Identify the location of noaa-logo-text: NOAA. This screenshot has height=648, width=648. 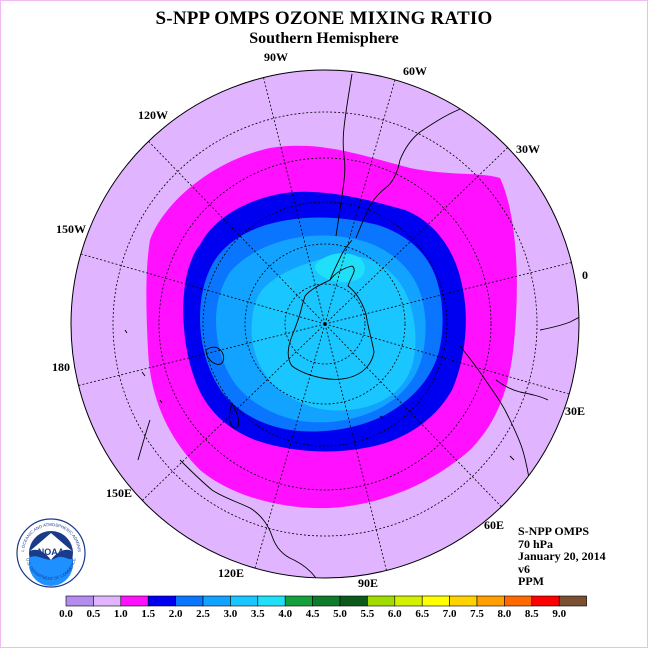
(51, 552).